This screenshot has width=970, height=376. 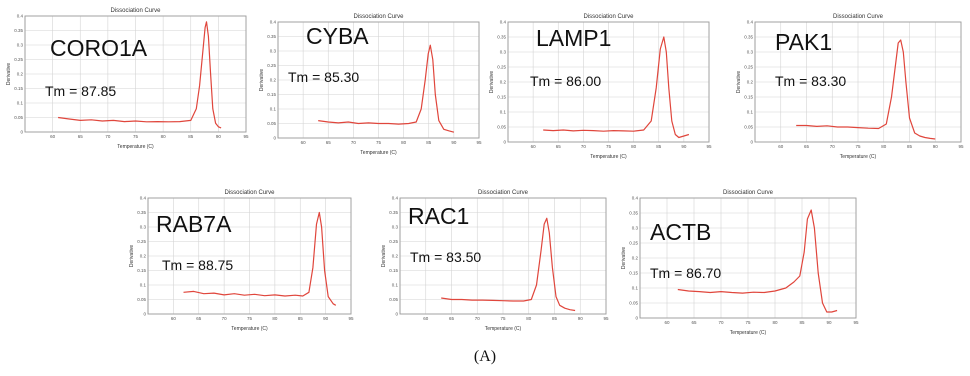 What do you see at coordinates (337, 36) in the screenshot?
I see `gene-name-label: CYBA` at bounding box center [337, 36].